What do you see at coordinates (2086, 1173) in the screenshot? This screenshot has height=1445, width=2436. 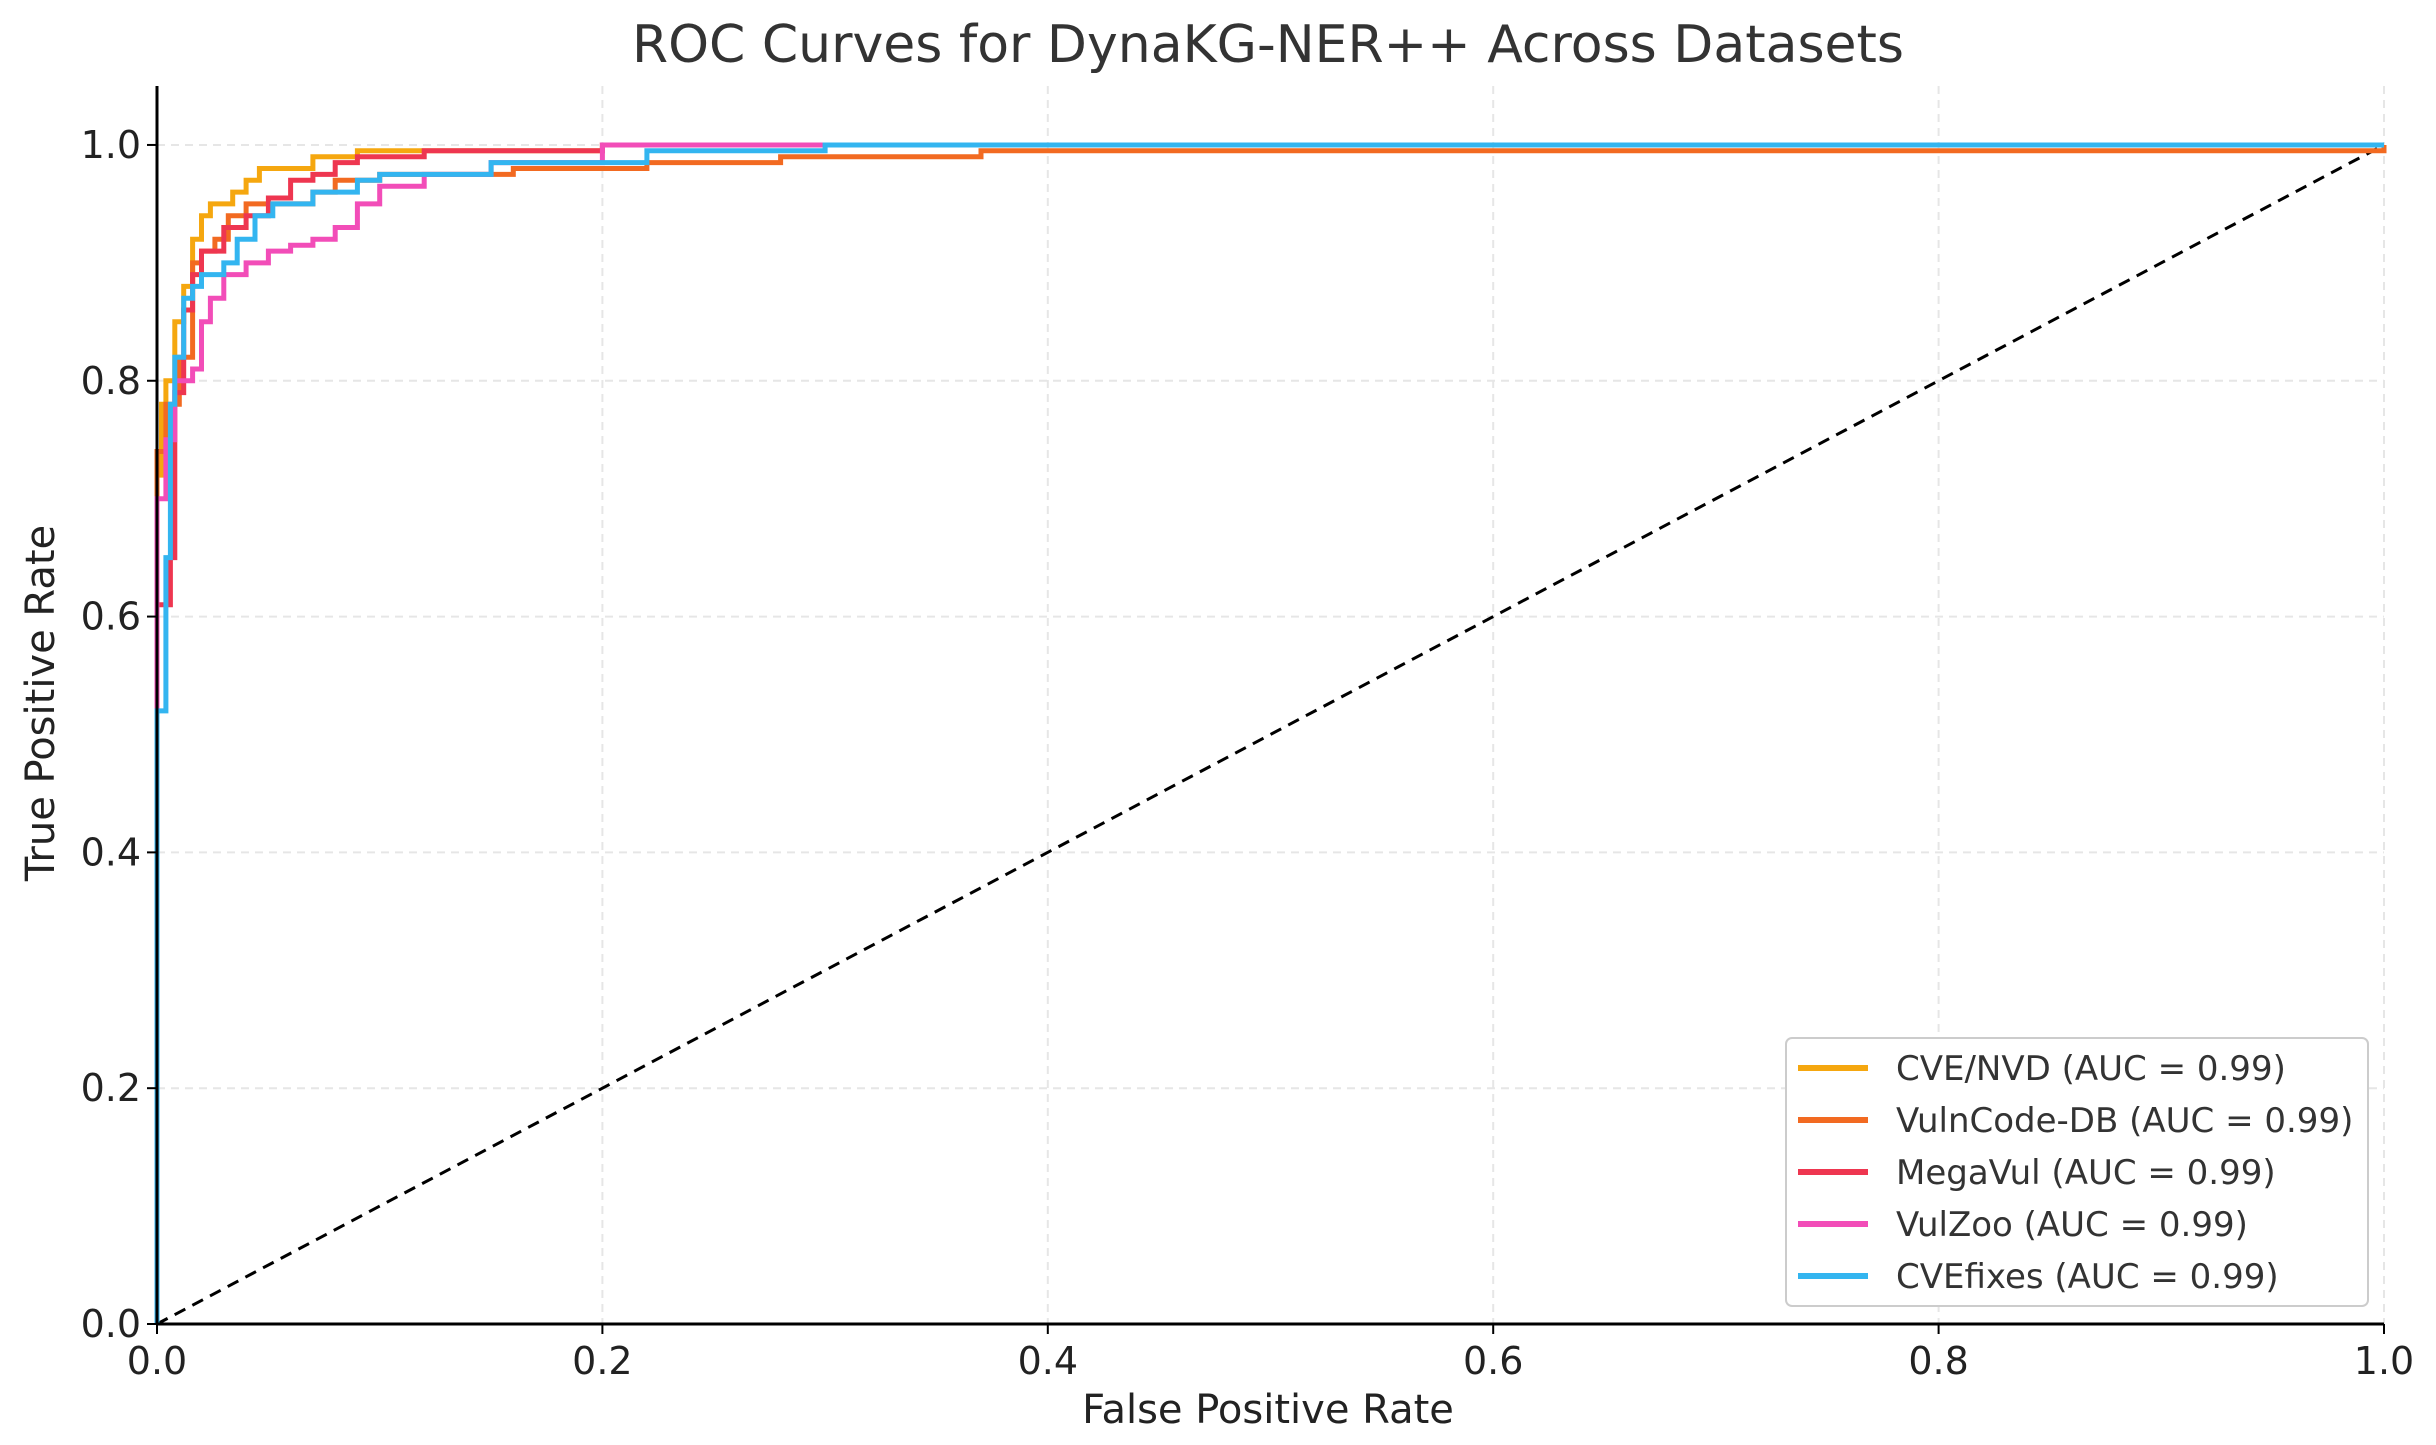 I see `legend-label-2: MegaVul (AUC = 0.99)` at bounding box center [2086, 1173].